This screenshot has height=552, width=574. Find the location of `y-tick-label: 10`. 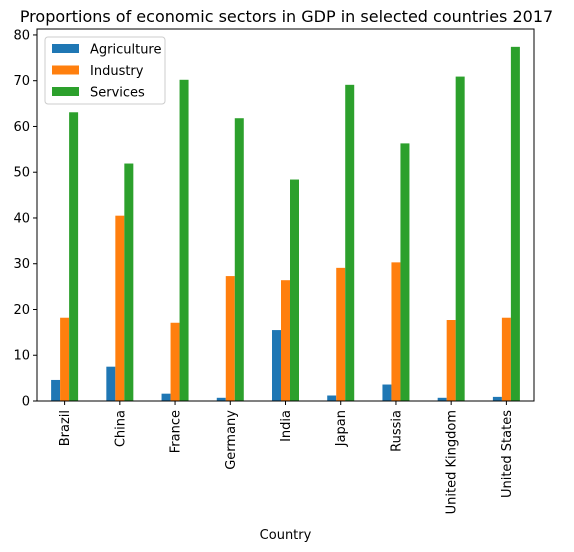

y-tick-label: 10 is located at coordinates (21, 356).